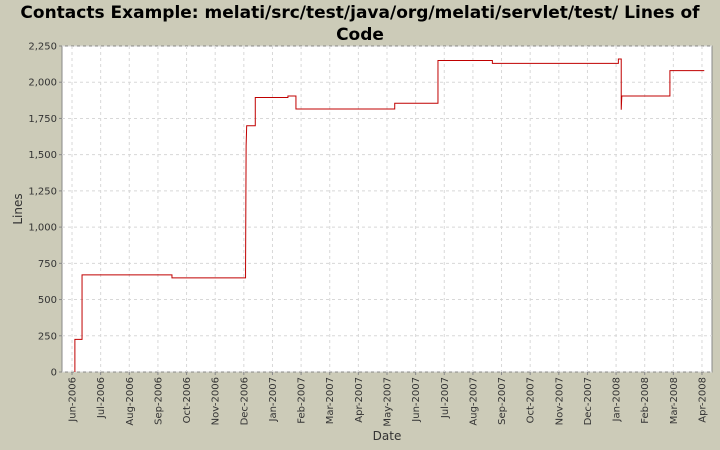 This screenshot has height=450, width=720. Describe the element at coordinates (187, 400) in the screenshot. I see `x-tick-label: Oct-2006` at that location.